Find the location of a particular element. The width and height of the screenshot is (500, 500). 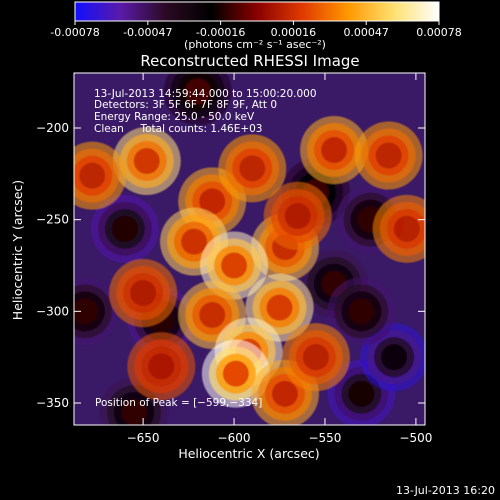

colorbar-units-label: (photons cm⁻² s⁻¹ asec⁻²) is located at coordinates (255, 44).